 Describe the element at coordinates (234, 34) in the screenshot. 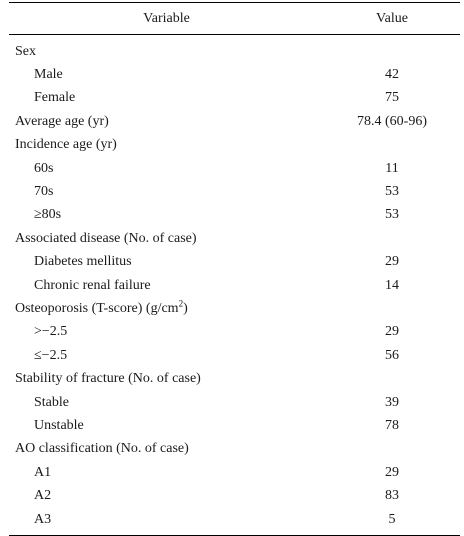

I see `table-header-rule` at that location.